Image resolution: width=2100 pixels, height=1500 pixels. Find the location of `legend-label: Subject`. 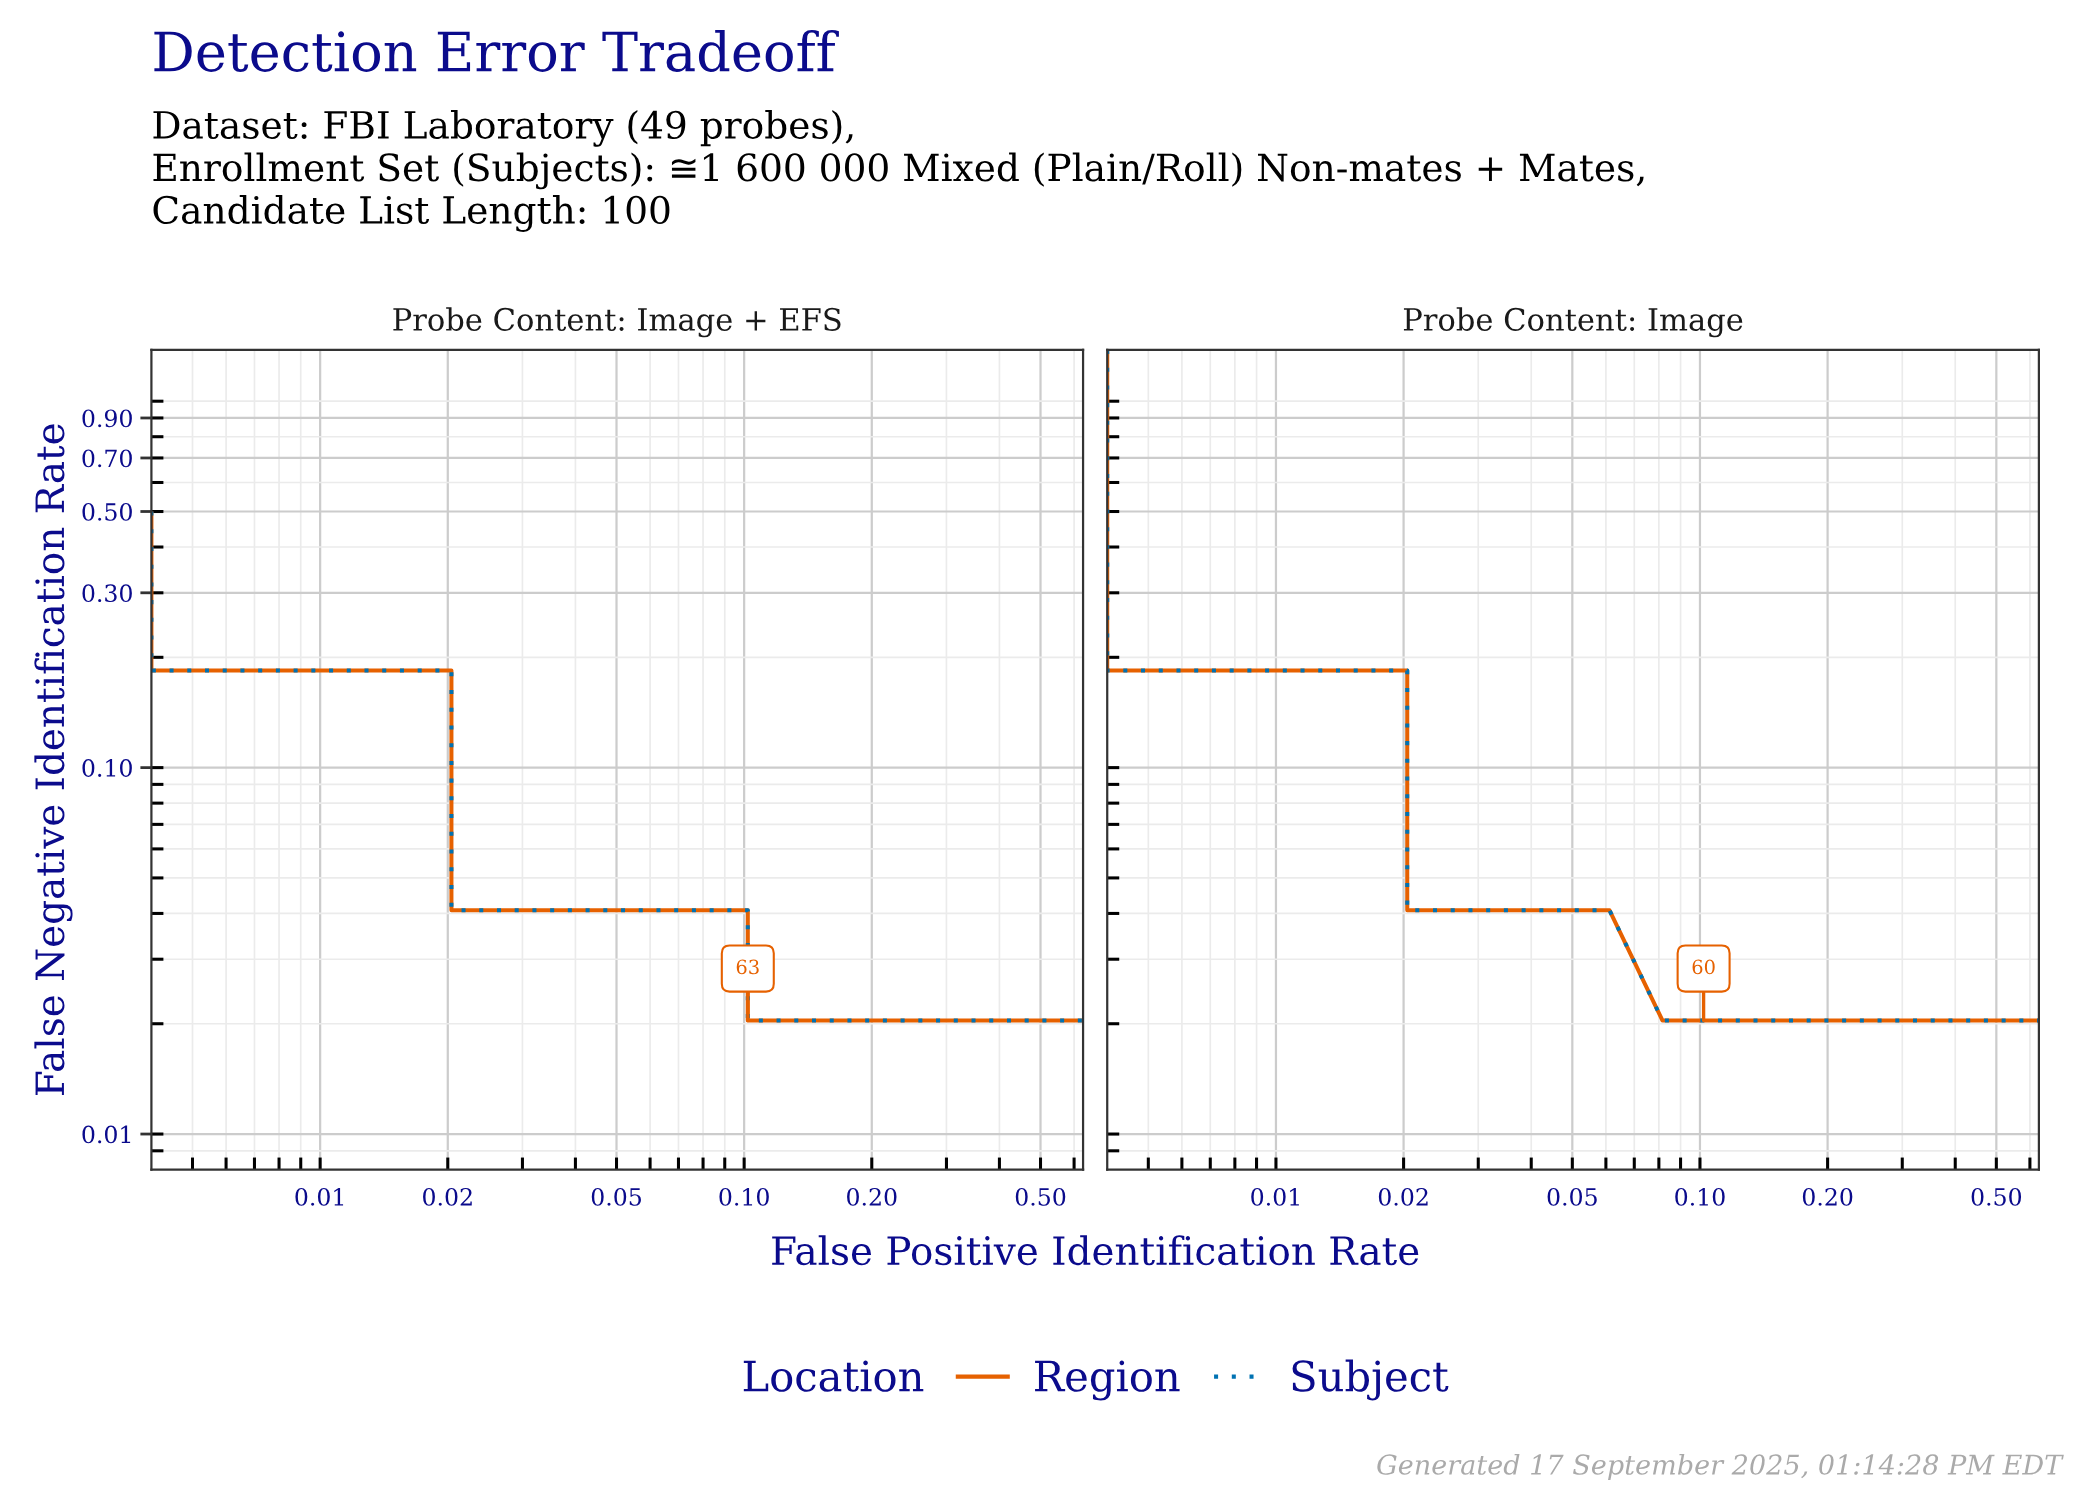

legend-label: Subject is located at coordinates (1370, 1380).